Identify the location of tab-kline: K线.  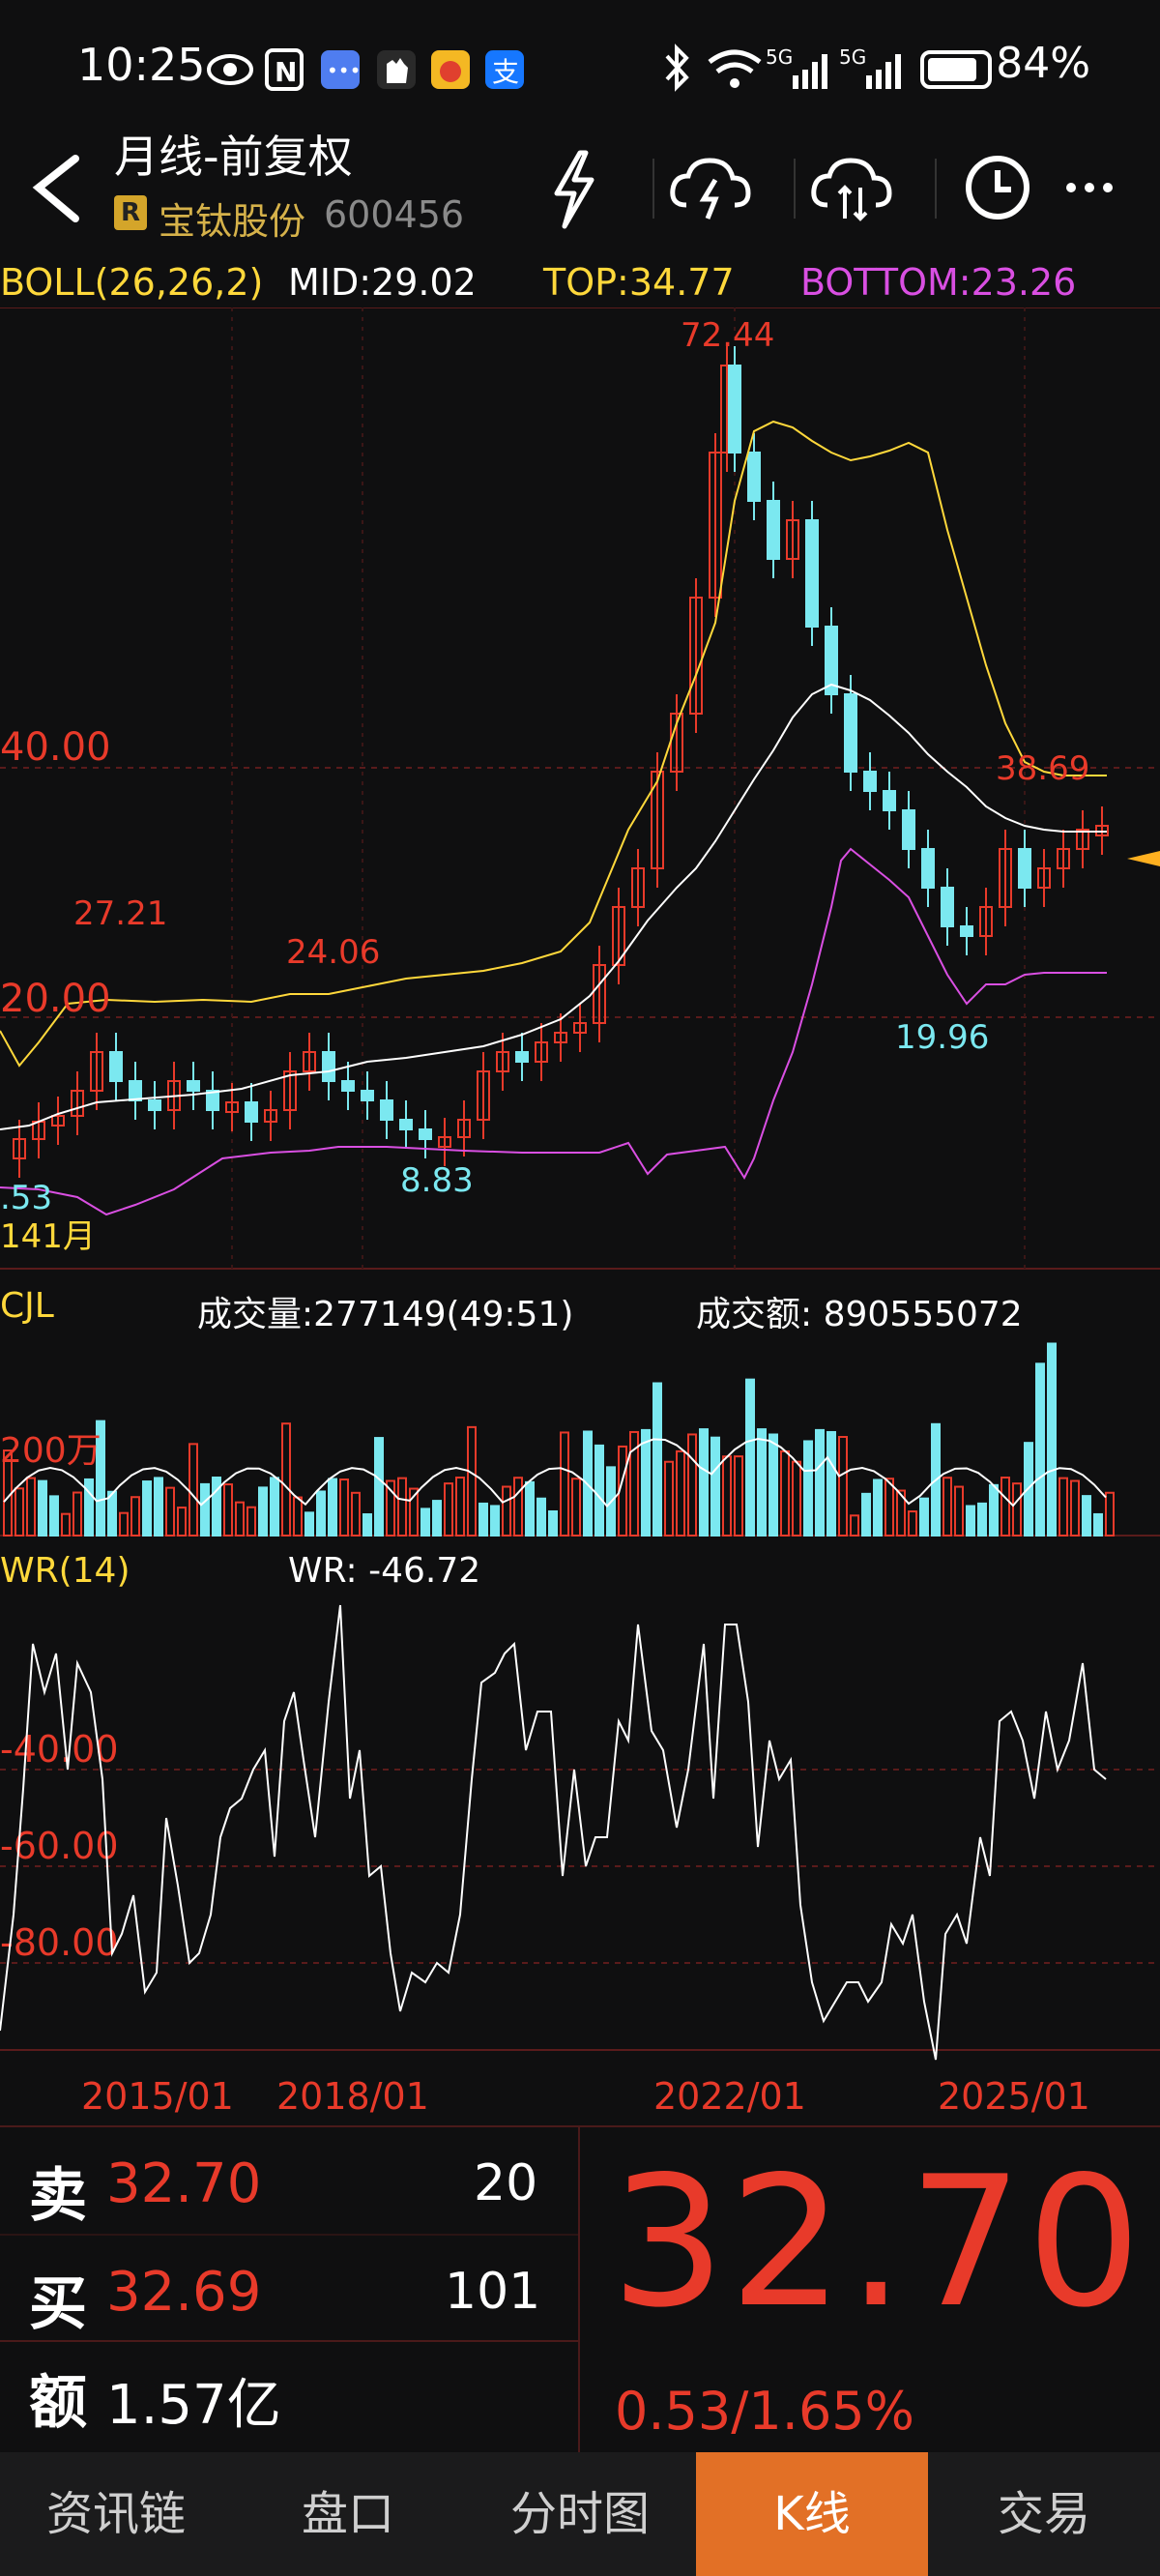
(812, 2514).